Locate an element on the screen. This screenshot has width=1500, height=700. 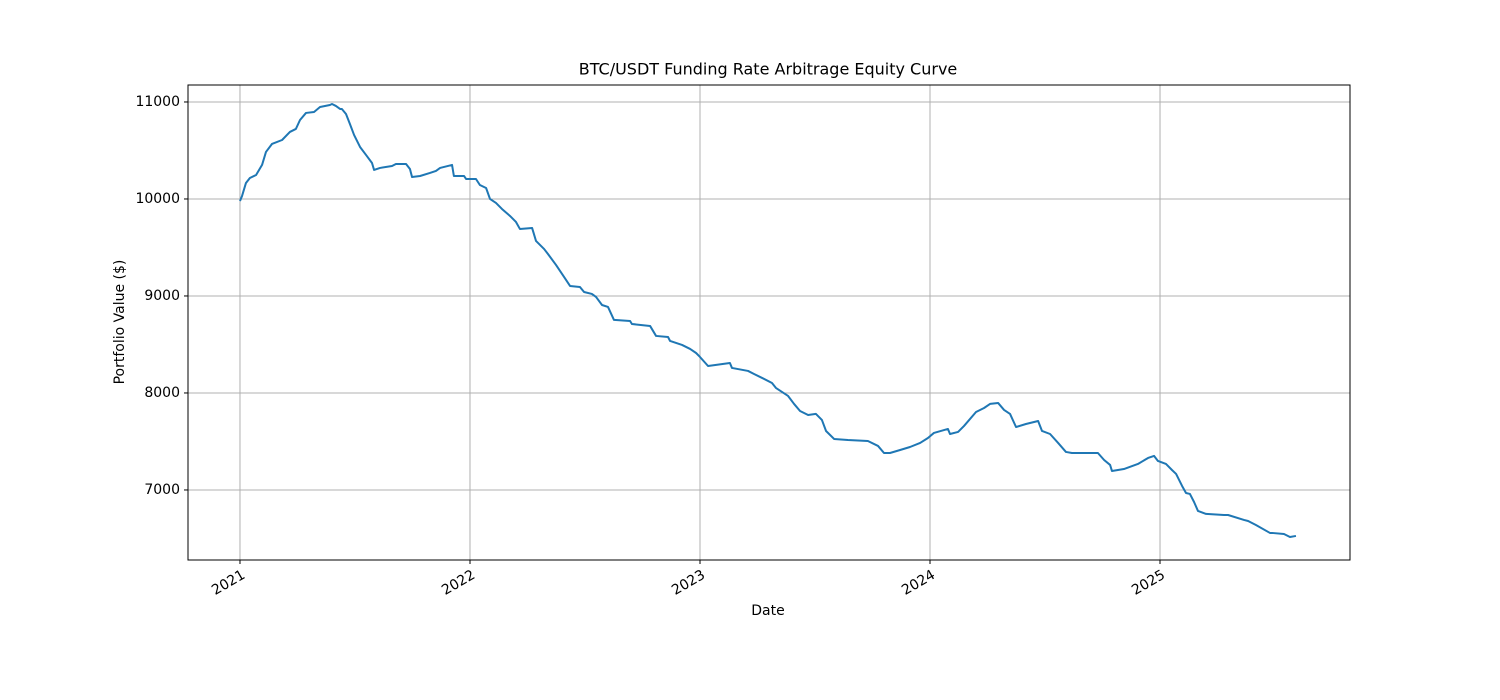
y-tick-label: 7000 is located at coordinates (162, 490).